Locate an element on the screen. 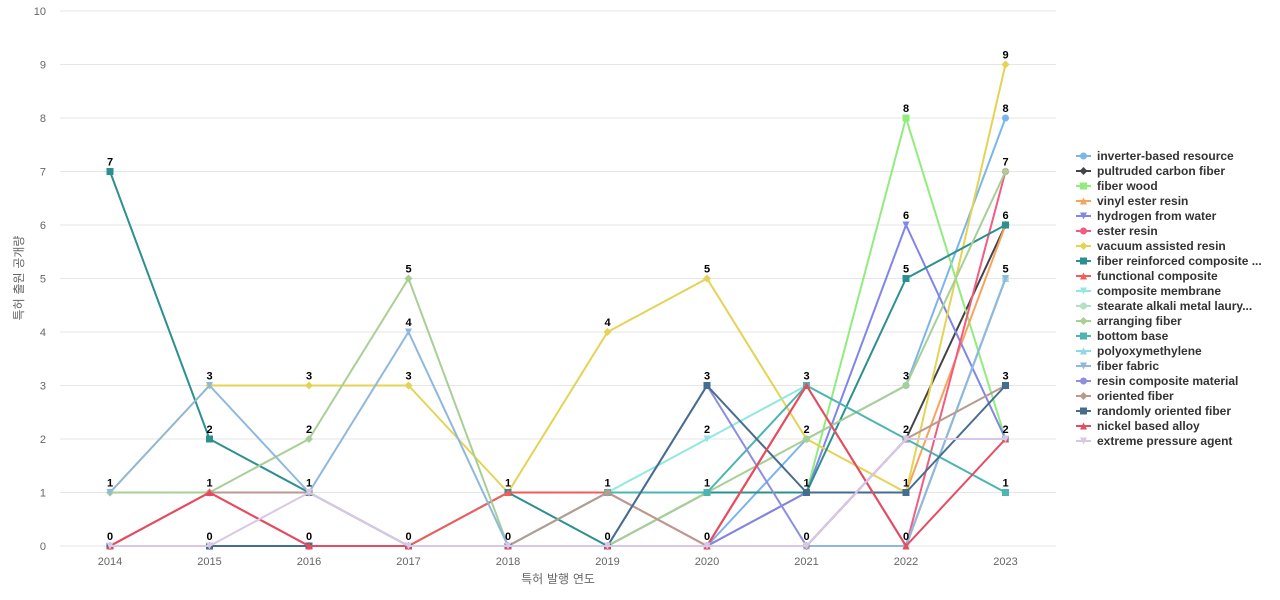 This screenshot has width=1280, height=600. series-line is located at coordinates (558, 492).